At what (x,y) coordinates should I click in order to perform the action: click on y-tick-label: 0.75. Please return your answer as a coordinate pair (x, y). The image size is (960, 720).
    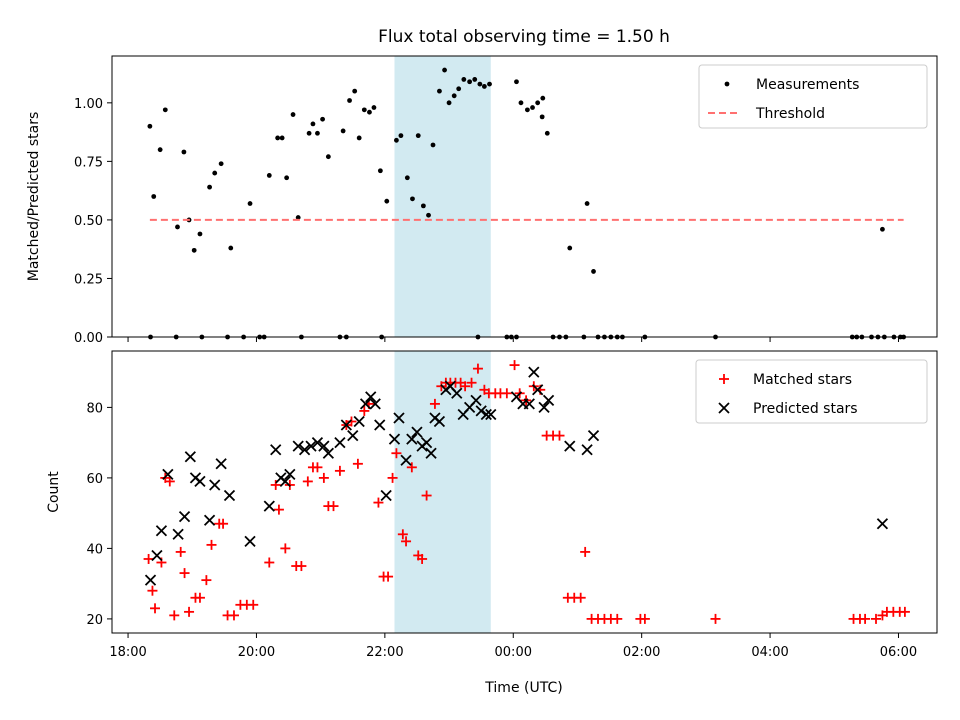
    Looking at the image, I should click on (88, 162).